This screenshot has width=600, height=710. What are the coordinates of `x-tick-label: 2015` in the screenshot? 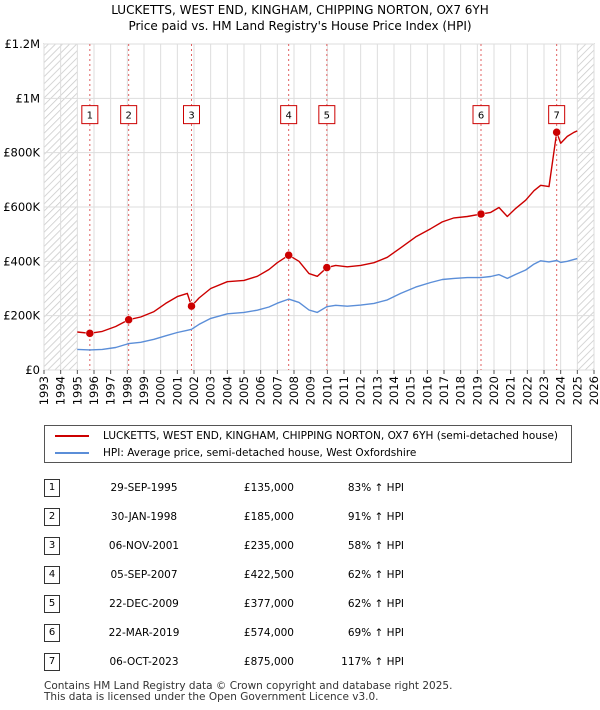 It's located at (411, 390).